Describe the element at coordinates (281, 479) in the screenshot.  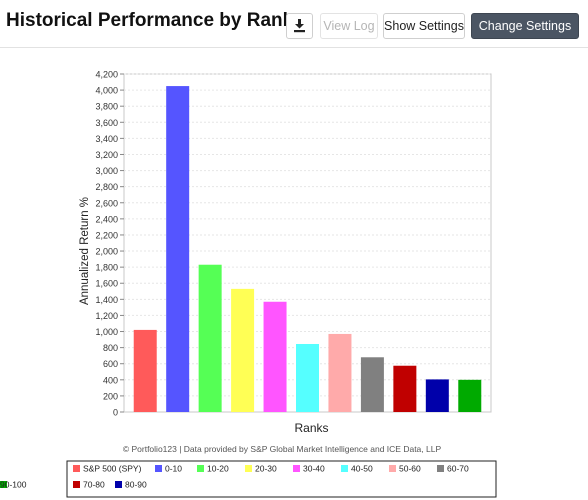
I see `legend` at that location.